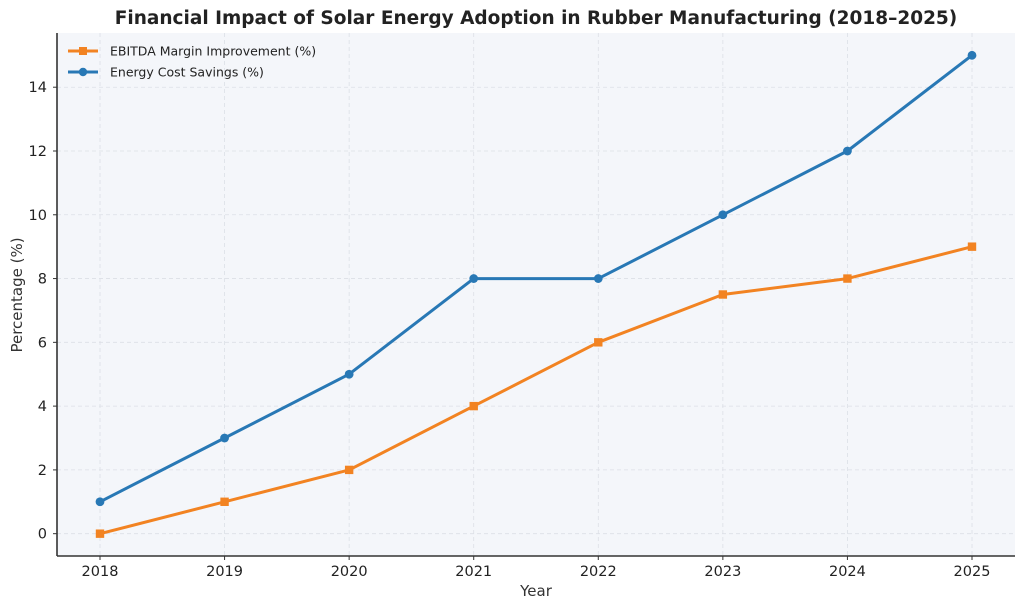  I want to click on legend-label: Energy Cost Savings (%), so click(187, 72).